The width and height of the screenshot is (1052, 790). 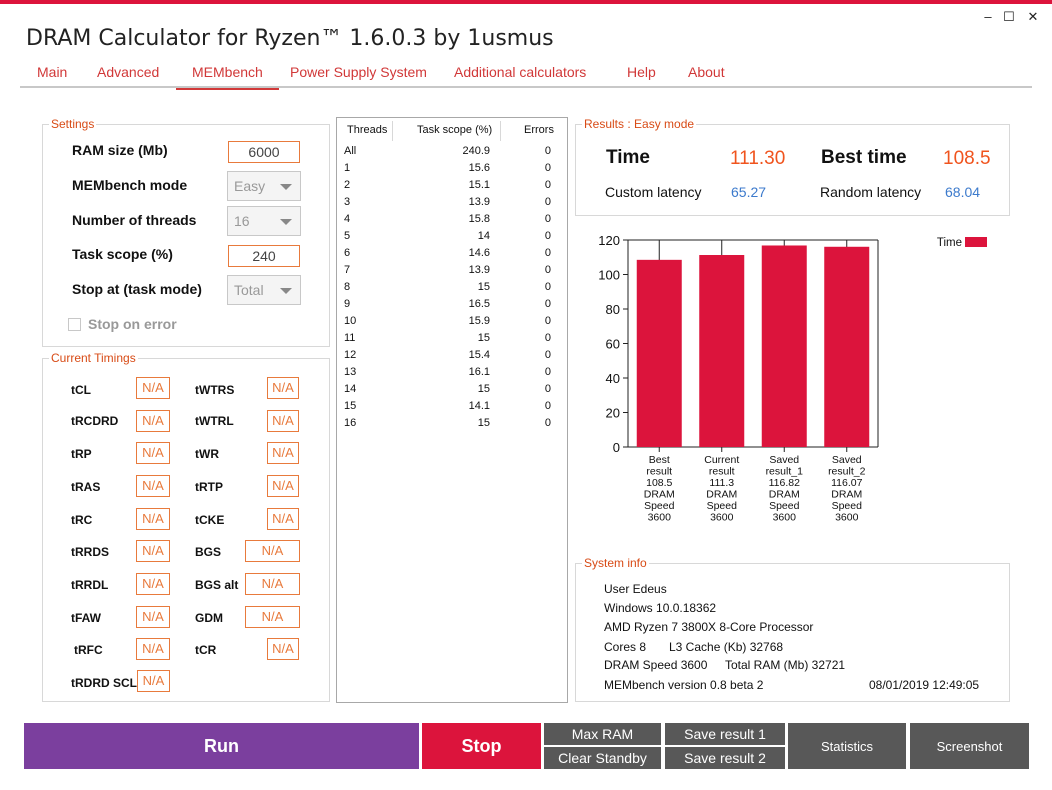 What do you see at coordinates (479, 406) in the screenshot?
I see `task-scope-value: 14.1` at bounding box center [479, 406].